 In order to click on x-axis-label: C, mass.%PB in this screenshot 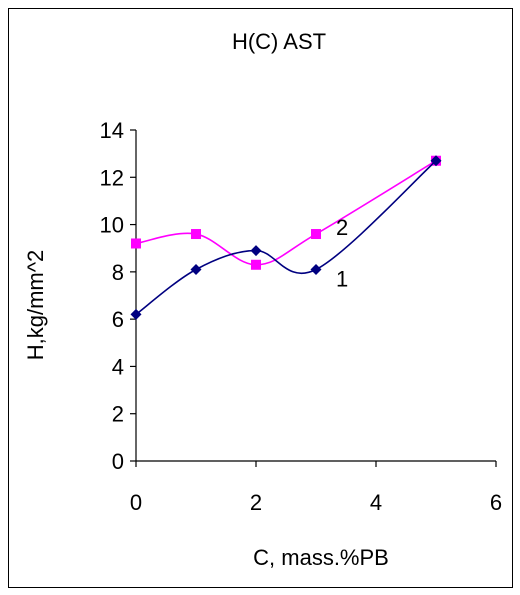, I will do `click(321, 557)`.